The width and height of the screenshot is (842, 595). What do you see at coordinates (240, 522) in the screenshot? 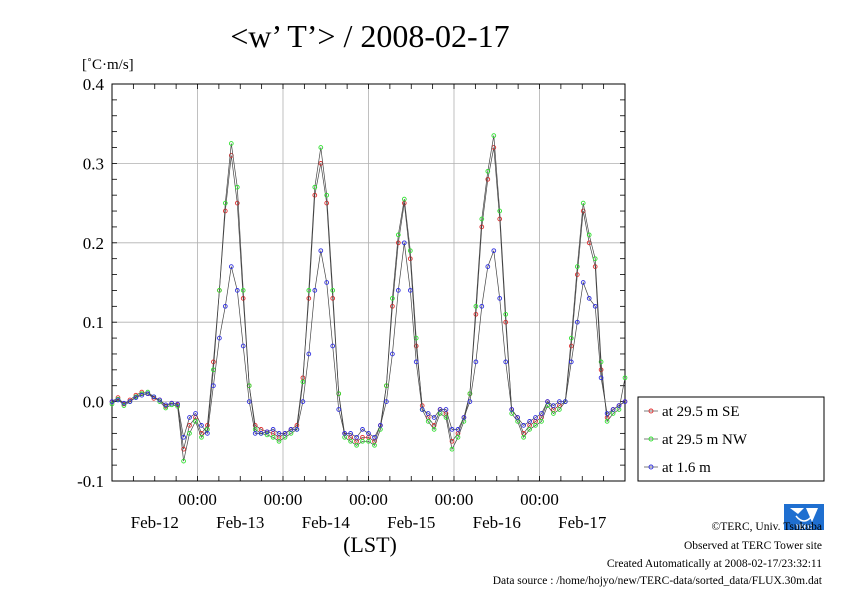
I see `x-date-tick-label: Feb-13` at bounding box center [240, 522].